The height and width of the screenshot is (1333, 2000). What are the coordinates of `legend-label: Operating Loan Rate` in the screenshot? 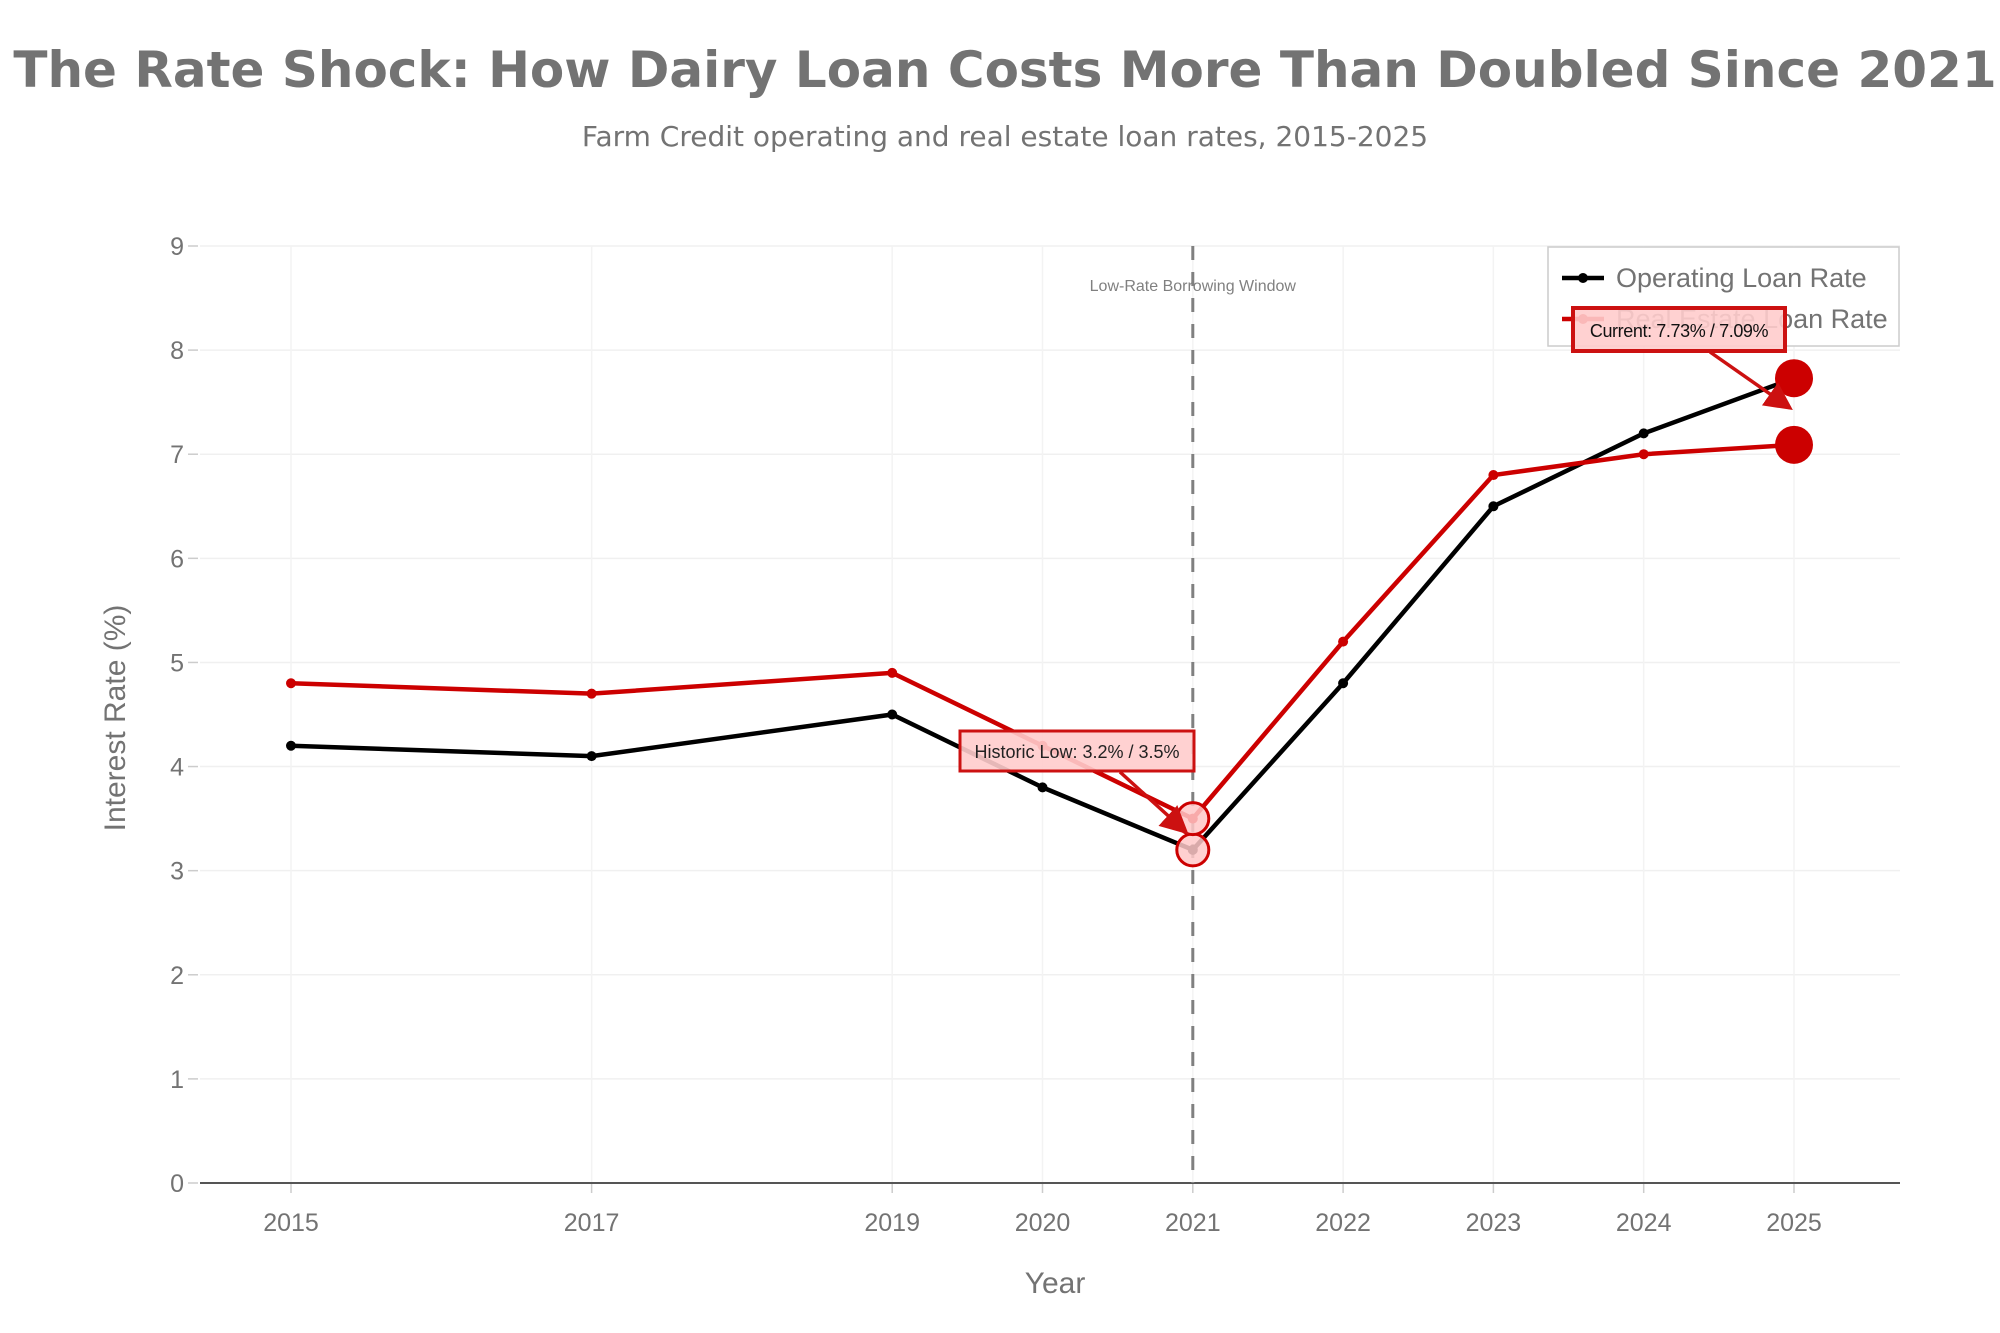 It's located at (1741, 278).